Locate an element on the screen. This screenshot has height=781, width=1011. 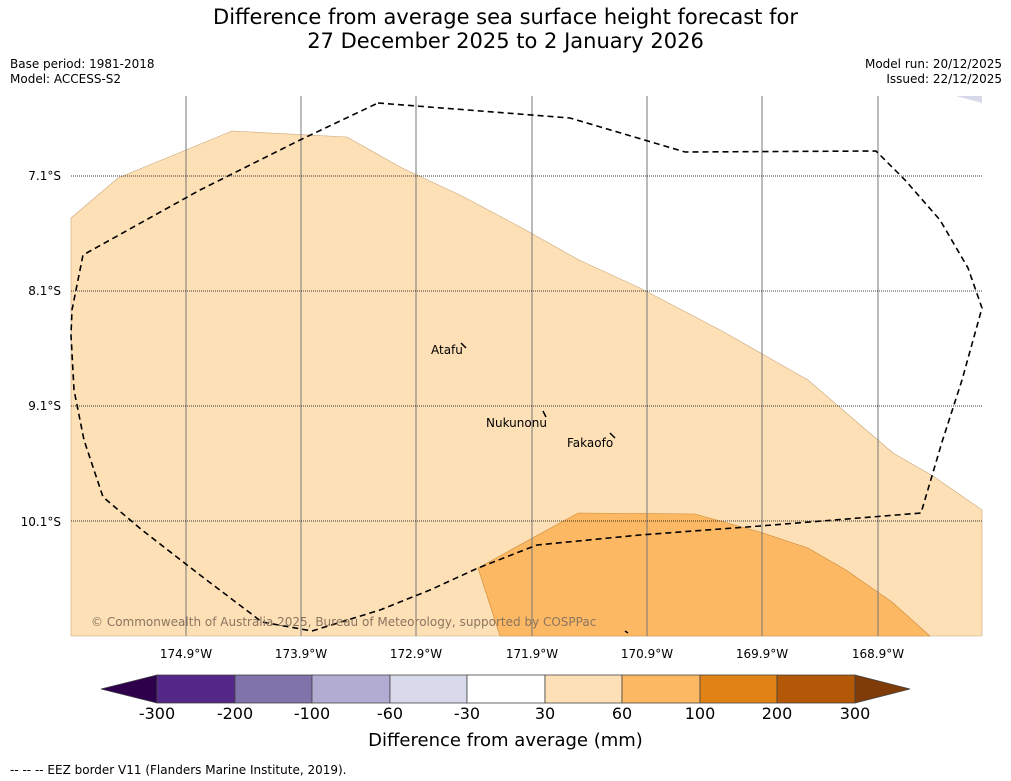
anomaly-region-negative is located at coordinates (969, 99).